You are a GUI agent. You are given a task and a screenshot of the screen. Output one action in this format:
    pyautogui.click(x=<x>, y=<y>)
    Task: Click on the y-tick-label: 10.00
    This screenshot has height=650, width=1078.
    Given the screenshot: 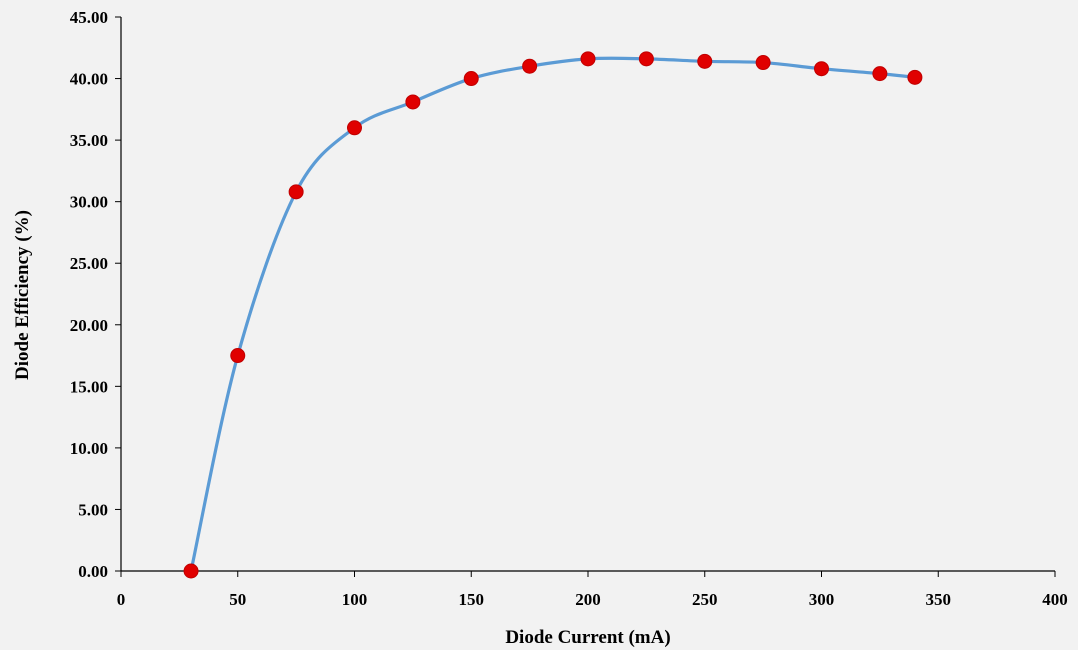 What is the action you would take?
    pyautogui.click(x=89, y=448)
    